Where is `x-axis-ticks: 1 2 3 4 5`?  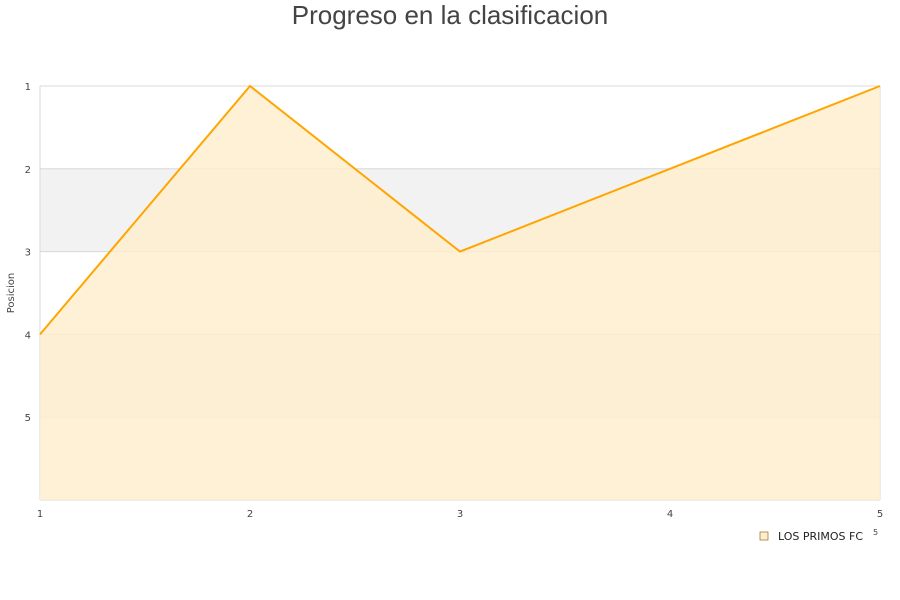 x-axis-ticks: 1 2 3 4 5 is located at coordinates (460, 514).